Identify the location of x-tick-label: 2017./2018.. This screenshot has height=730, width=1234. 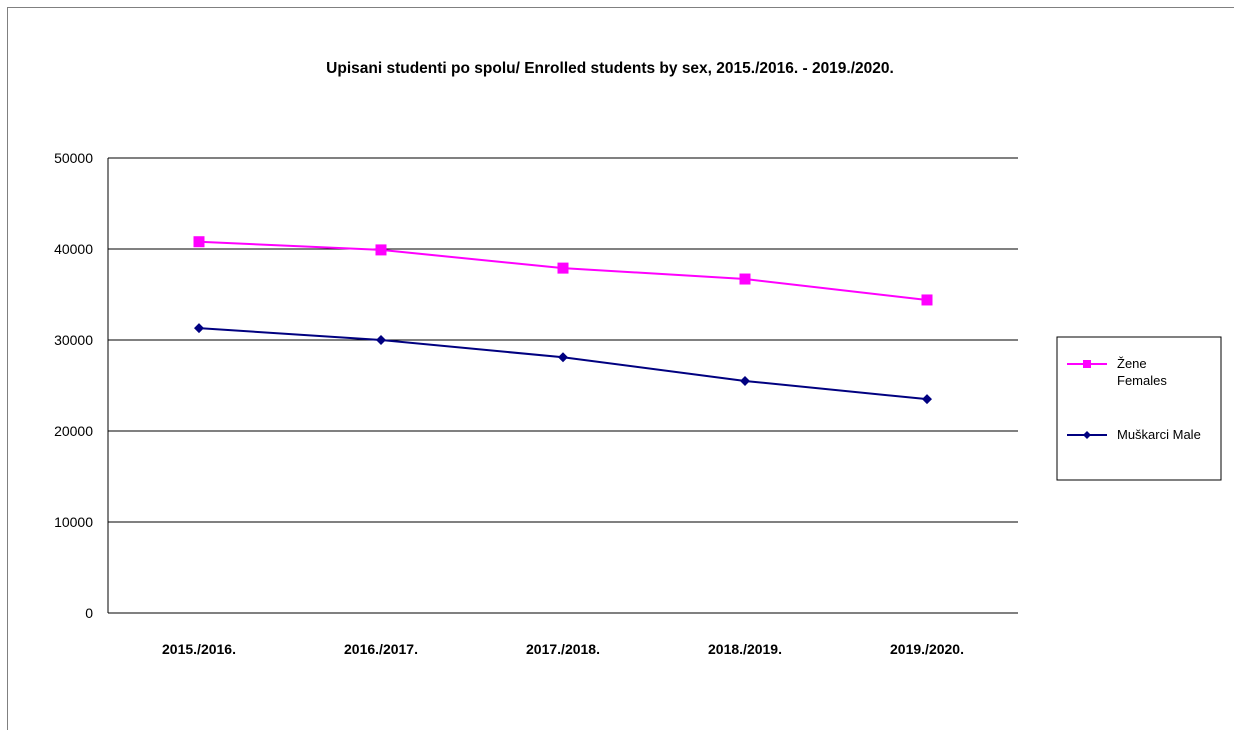
(563, 649).